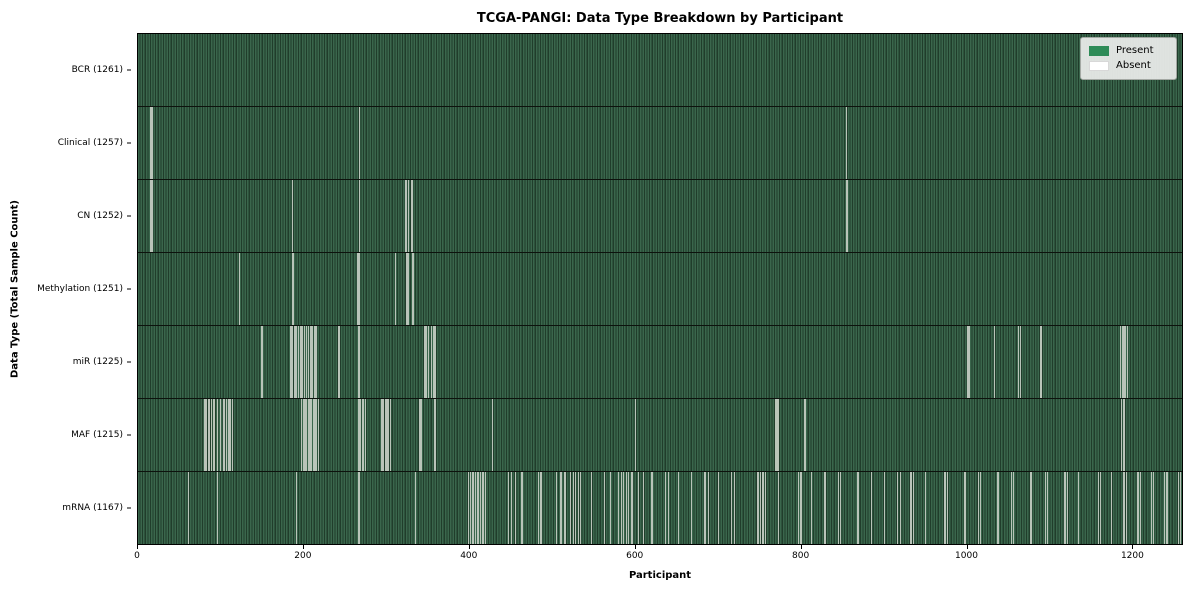 The image size is (1200, 600). I want to click on x-tick-label: 400, so click(469, 556).